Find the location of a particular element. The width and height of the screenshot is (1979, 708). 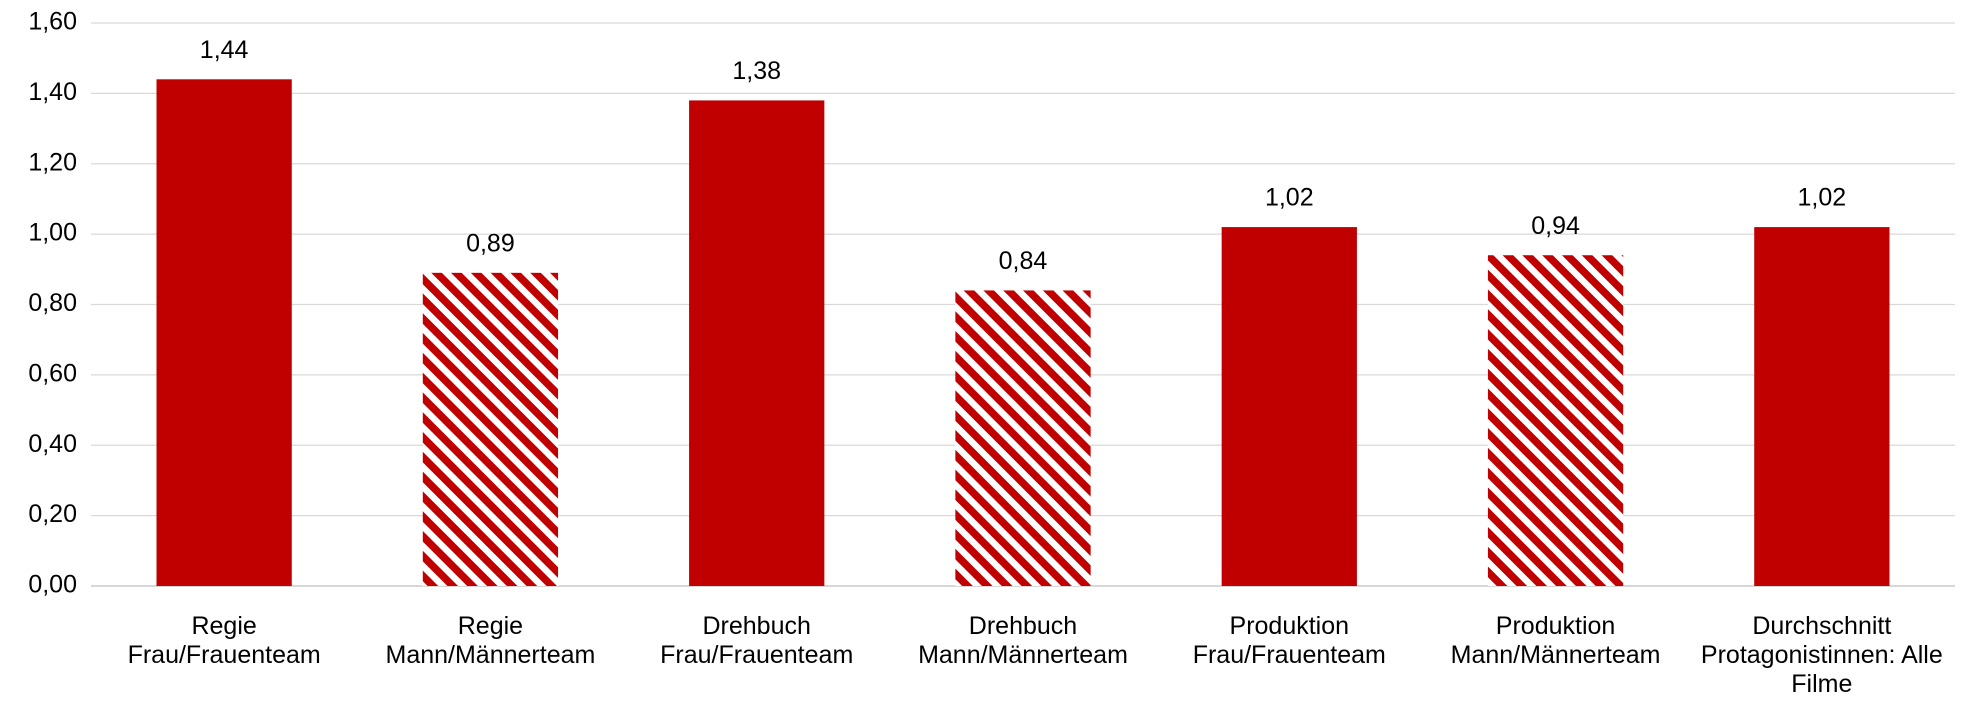

x-tick-label: Regie Frau/Frauenteam is located at coordinates (224, 640).